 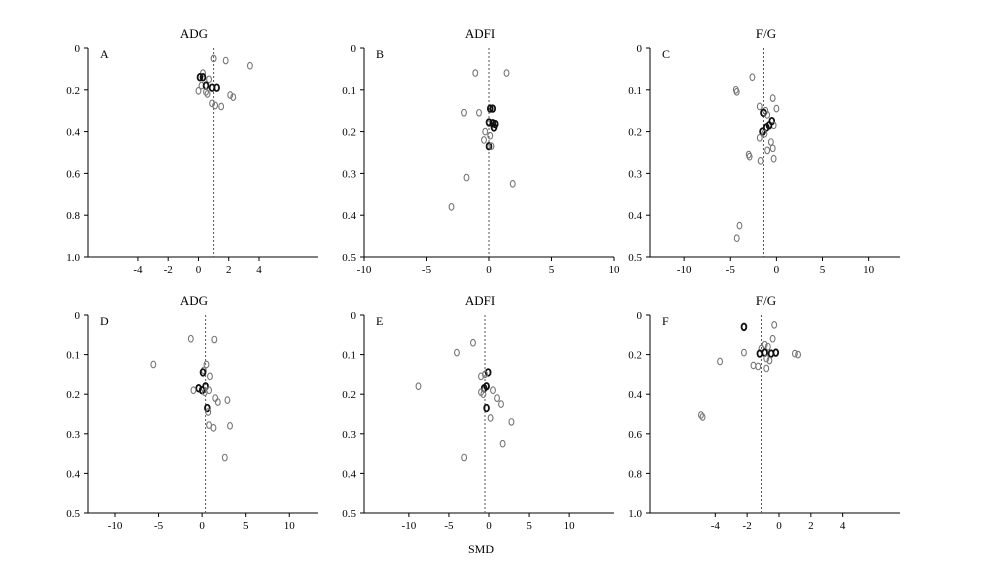 I want to click on x-tick-label: -4, so click(x=716, y=526).